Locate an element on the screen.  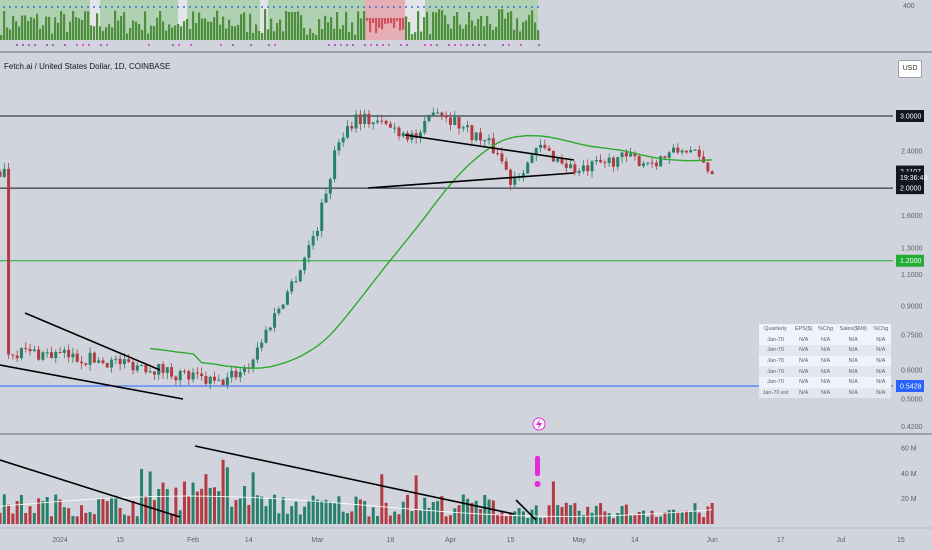
price-tick-label: 2.4000 is located at coordinates (912, 152).